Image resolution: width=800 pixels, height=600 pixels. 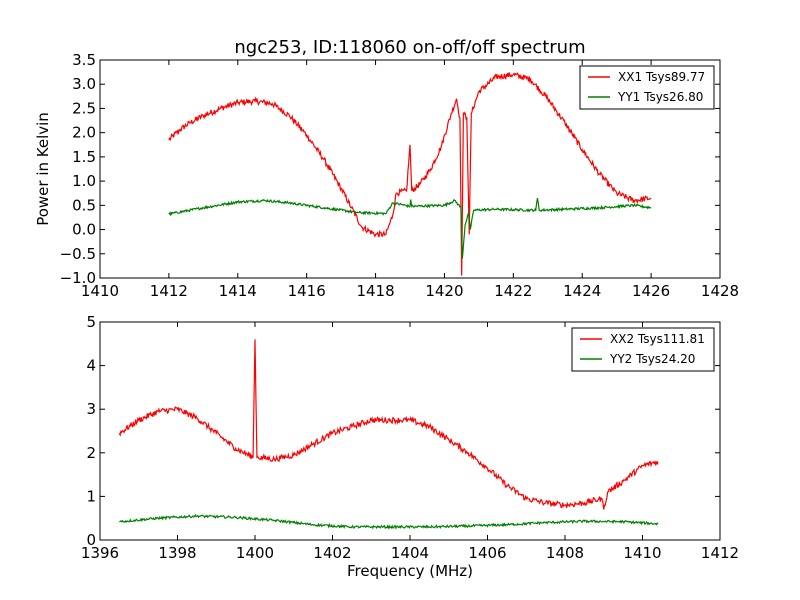 I want to click on x-tick-label: 1402, so click(x=332, y=553).